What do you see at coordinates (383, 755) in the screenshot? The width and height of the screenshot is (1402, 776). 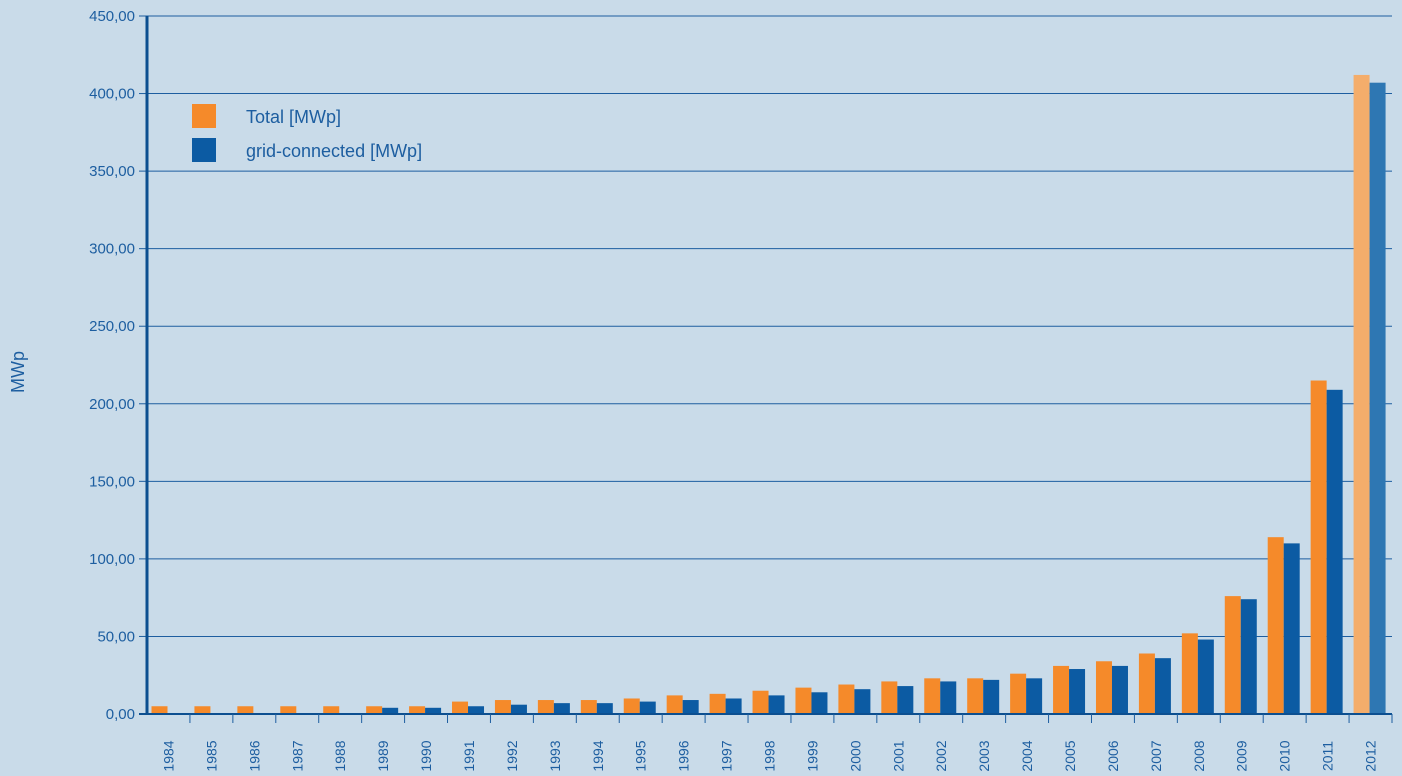 I see `x-tick-label: 1989` at bounding box center [383, 755].